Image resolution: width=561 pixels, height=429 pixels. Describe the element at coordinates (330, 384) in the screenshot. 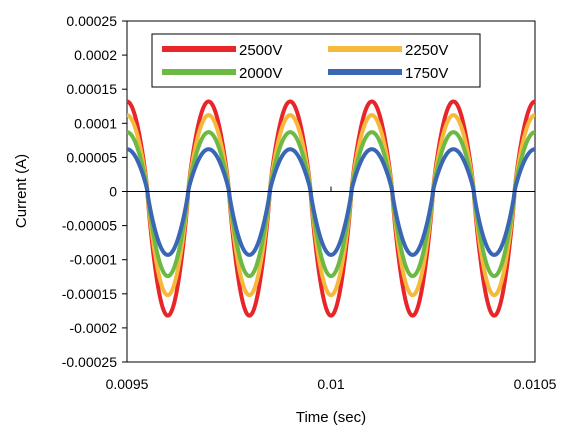

I see `x-tick-label: 0.01` at that location.